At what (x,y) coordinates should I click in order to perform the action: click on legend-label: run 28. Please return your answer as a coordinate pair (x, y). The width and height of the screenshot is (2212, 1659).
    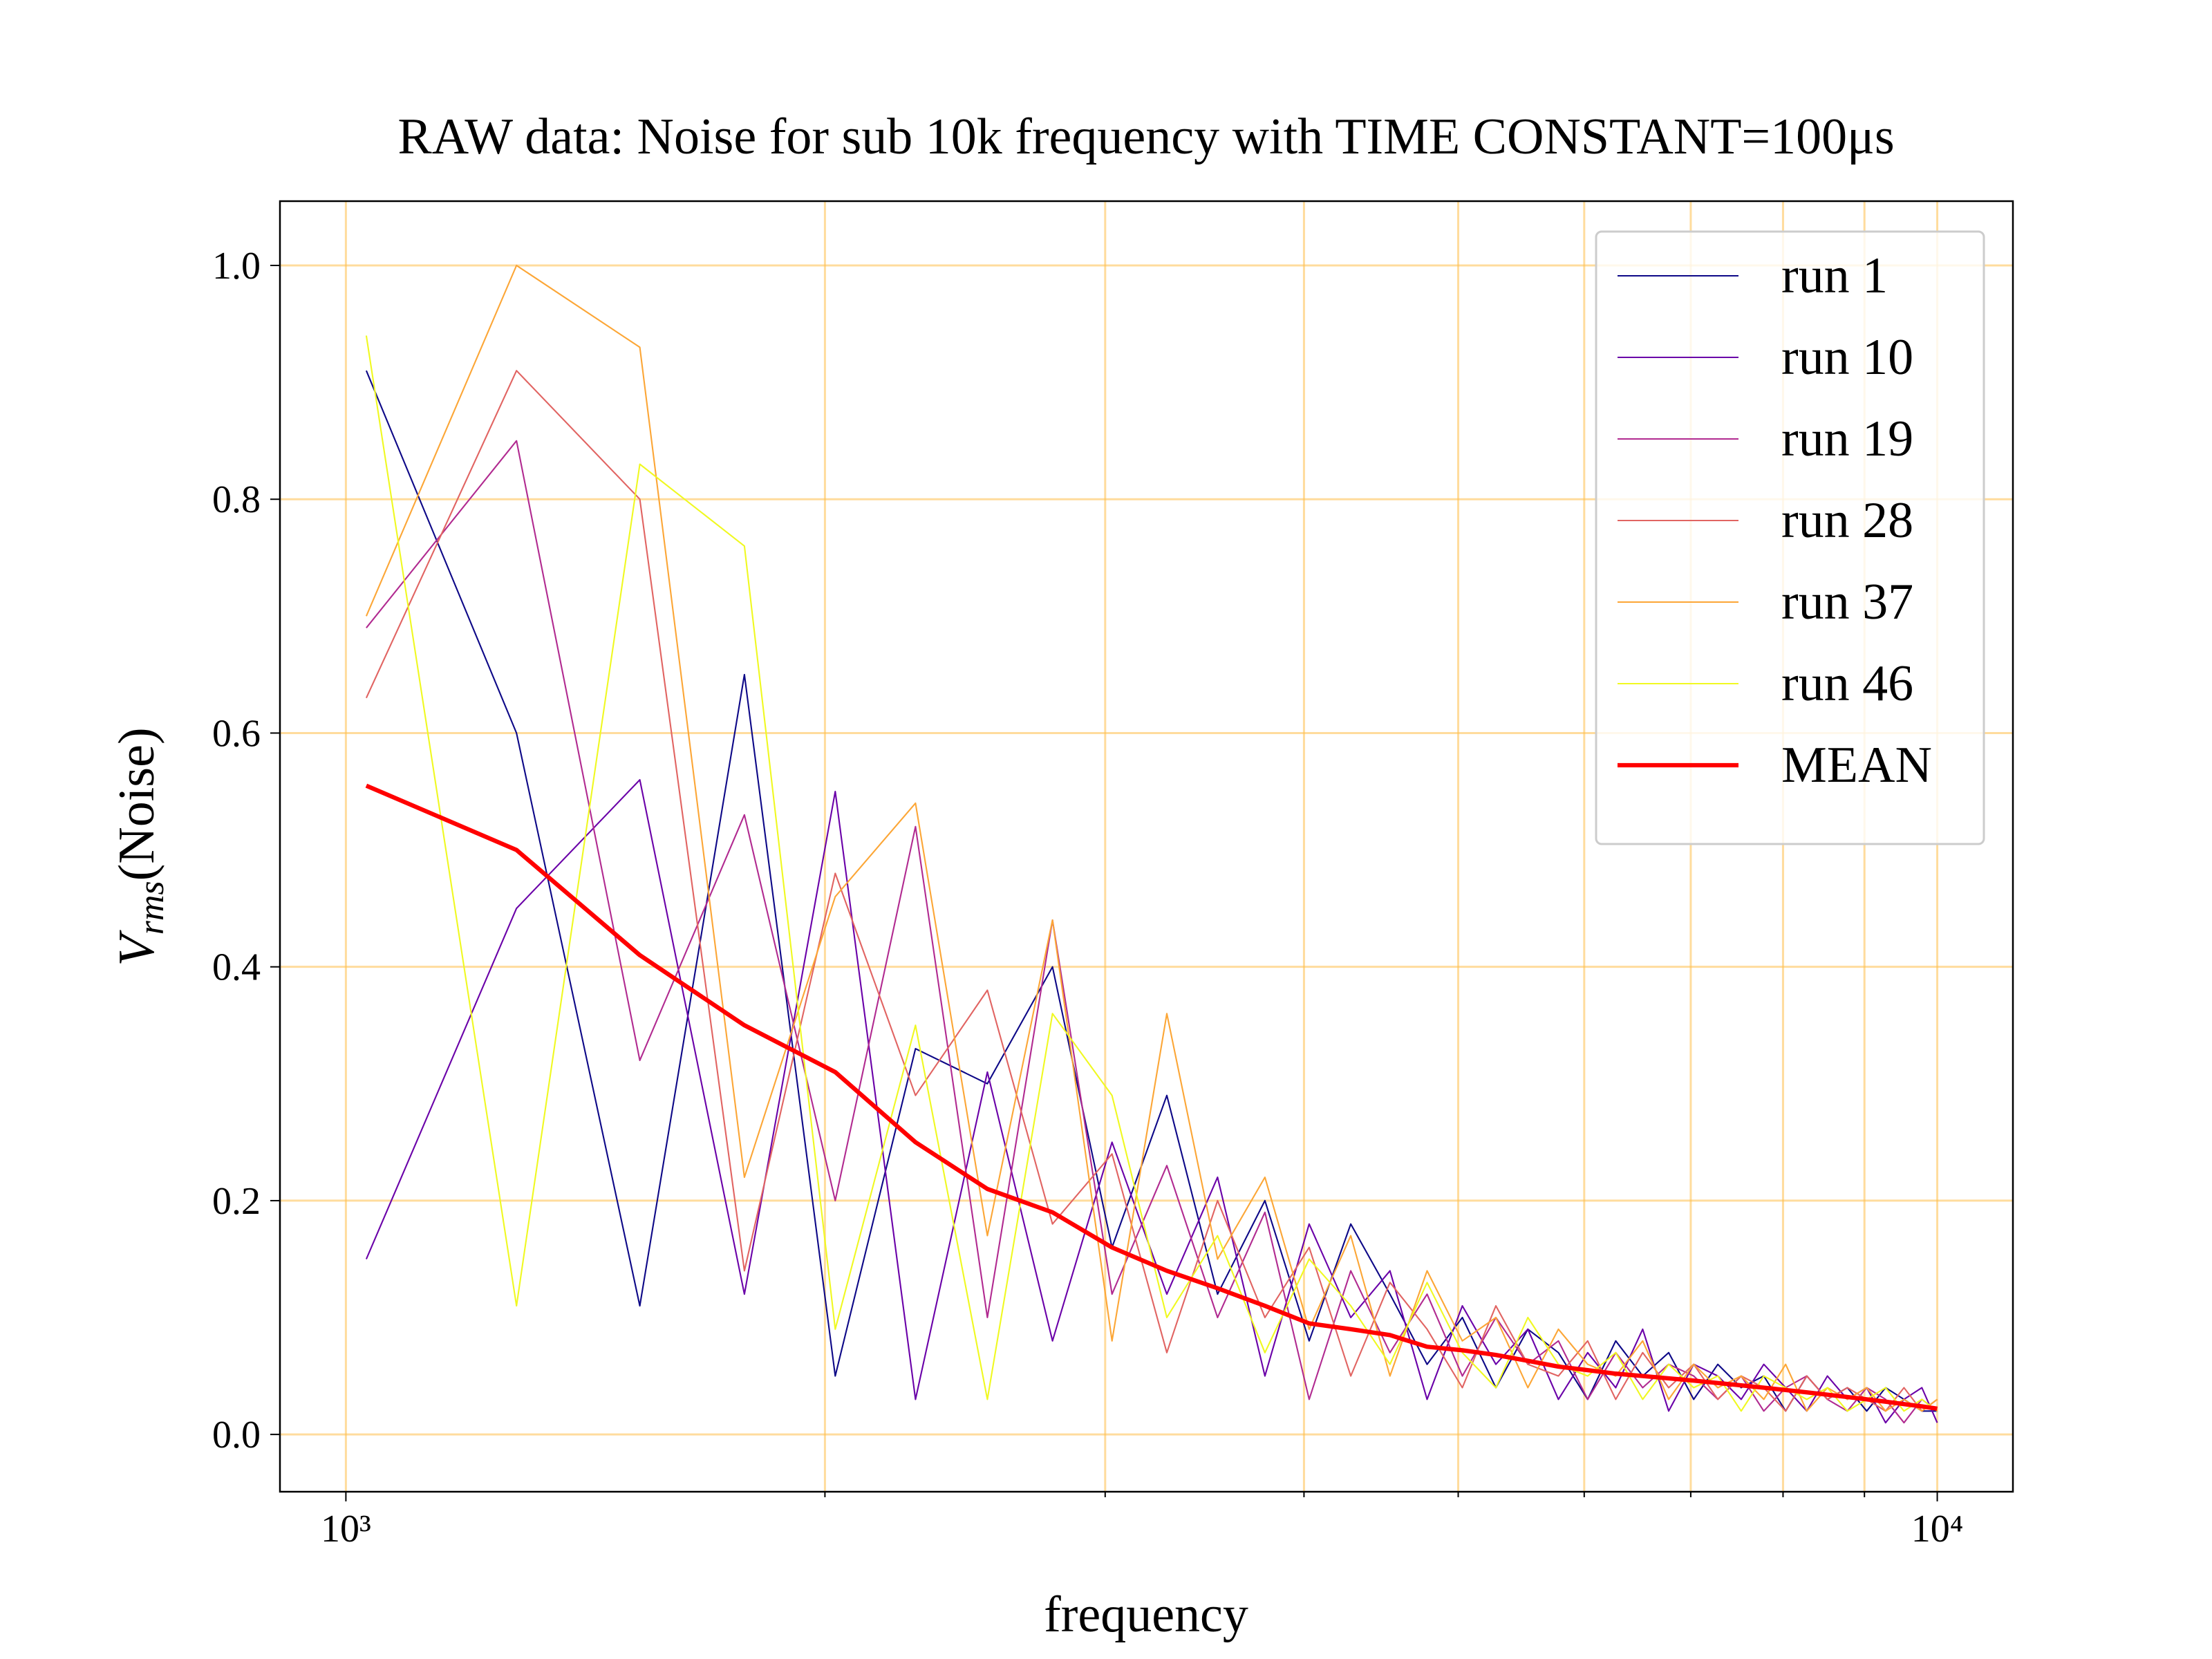
    Looking at the image, I should click on (1847, 520).